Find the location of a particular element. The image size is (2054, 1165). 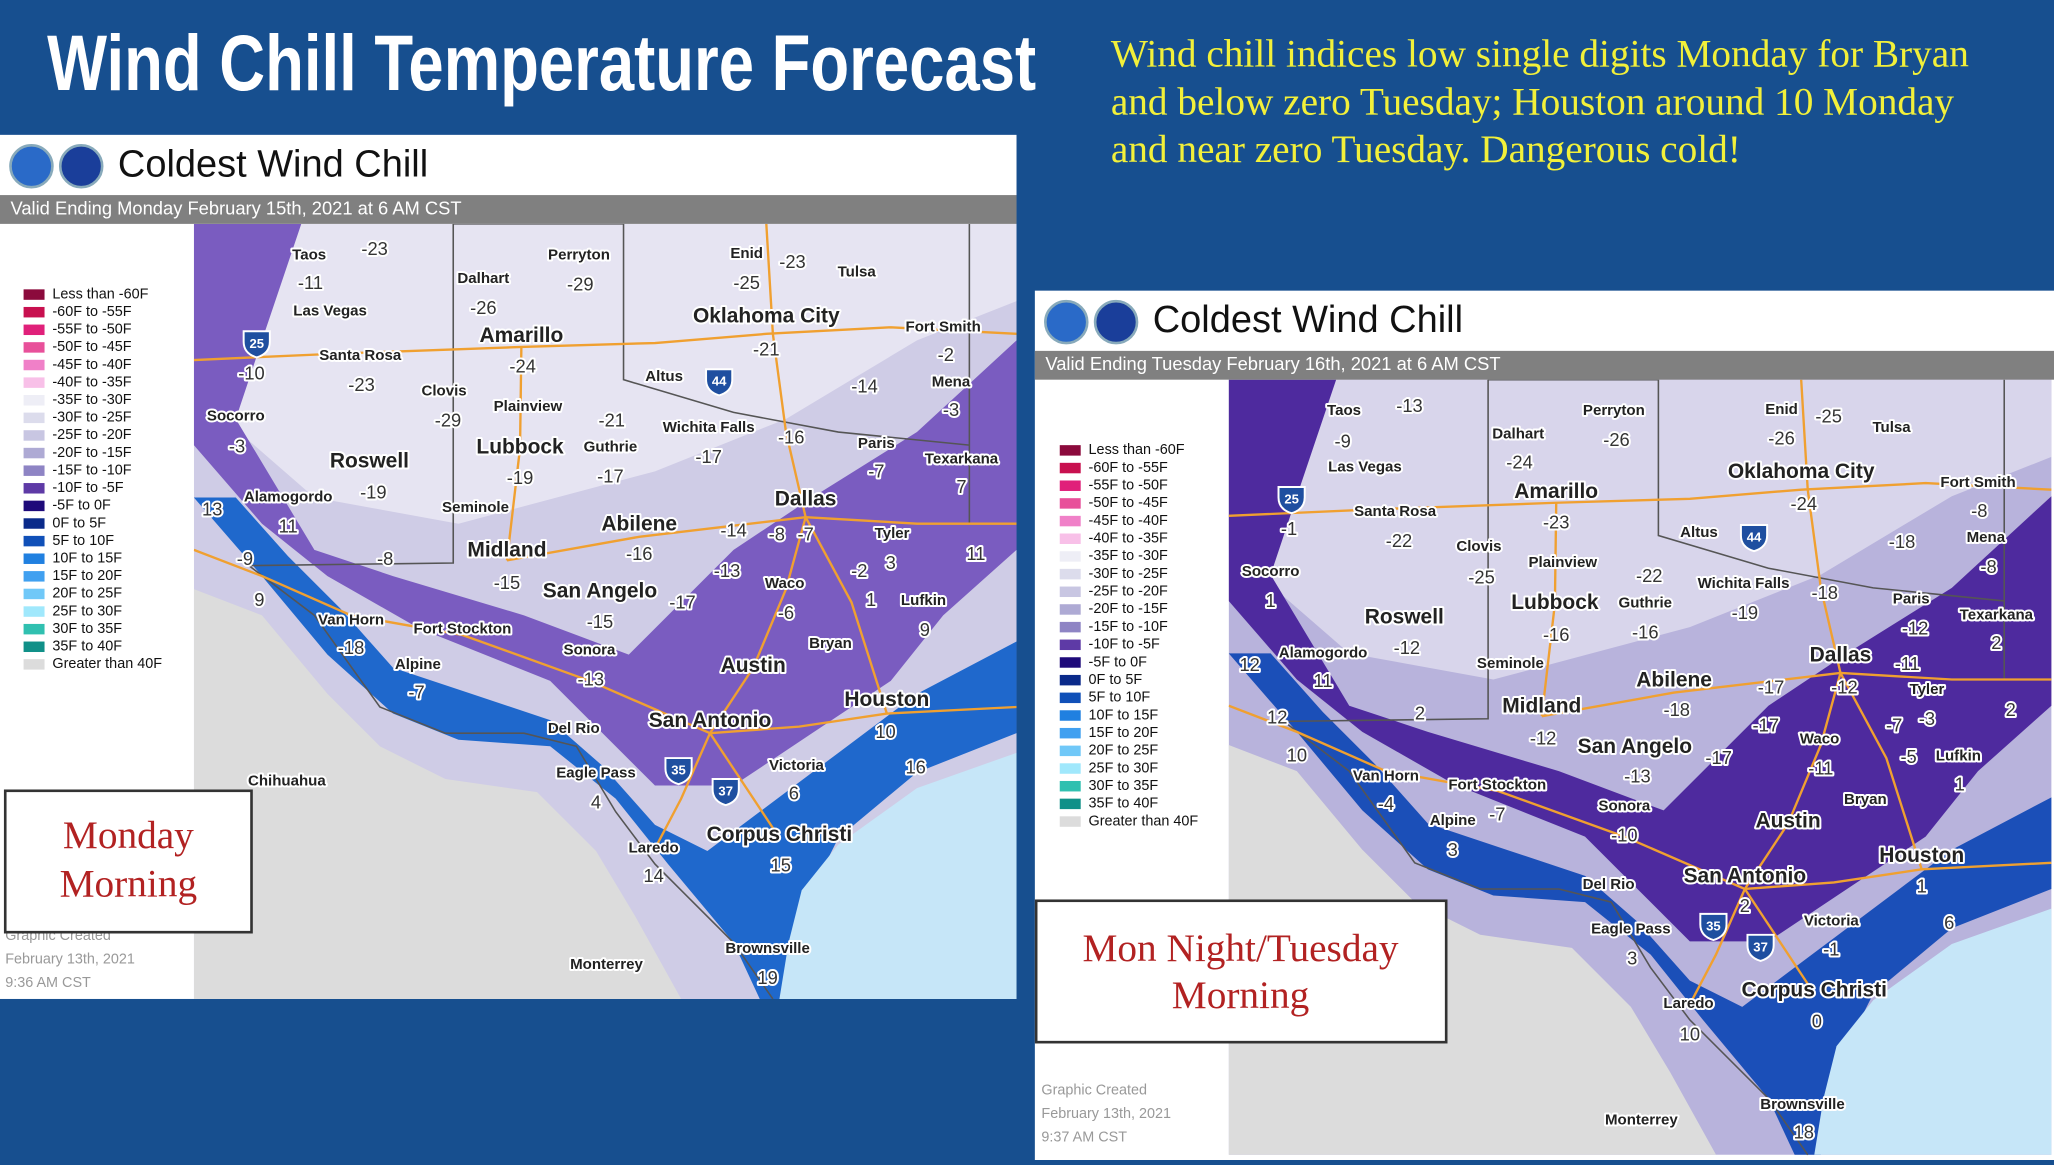

legend-label: -15F to -10F is located at coordinates (1128, 627).